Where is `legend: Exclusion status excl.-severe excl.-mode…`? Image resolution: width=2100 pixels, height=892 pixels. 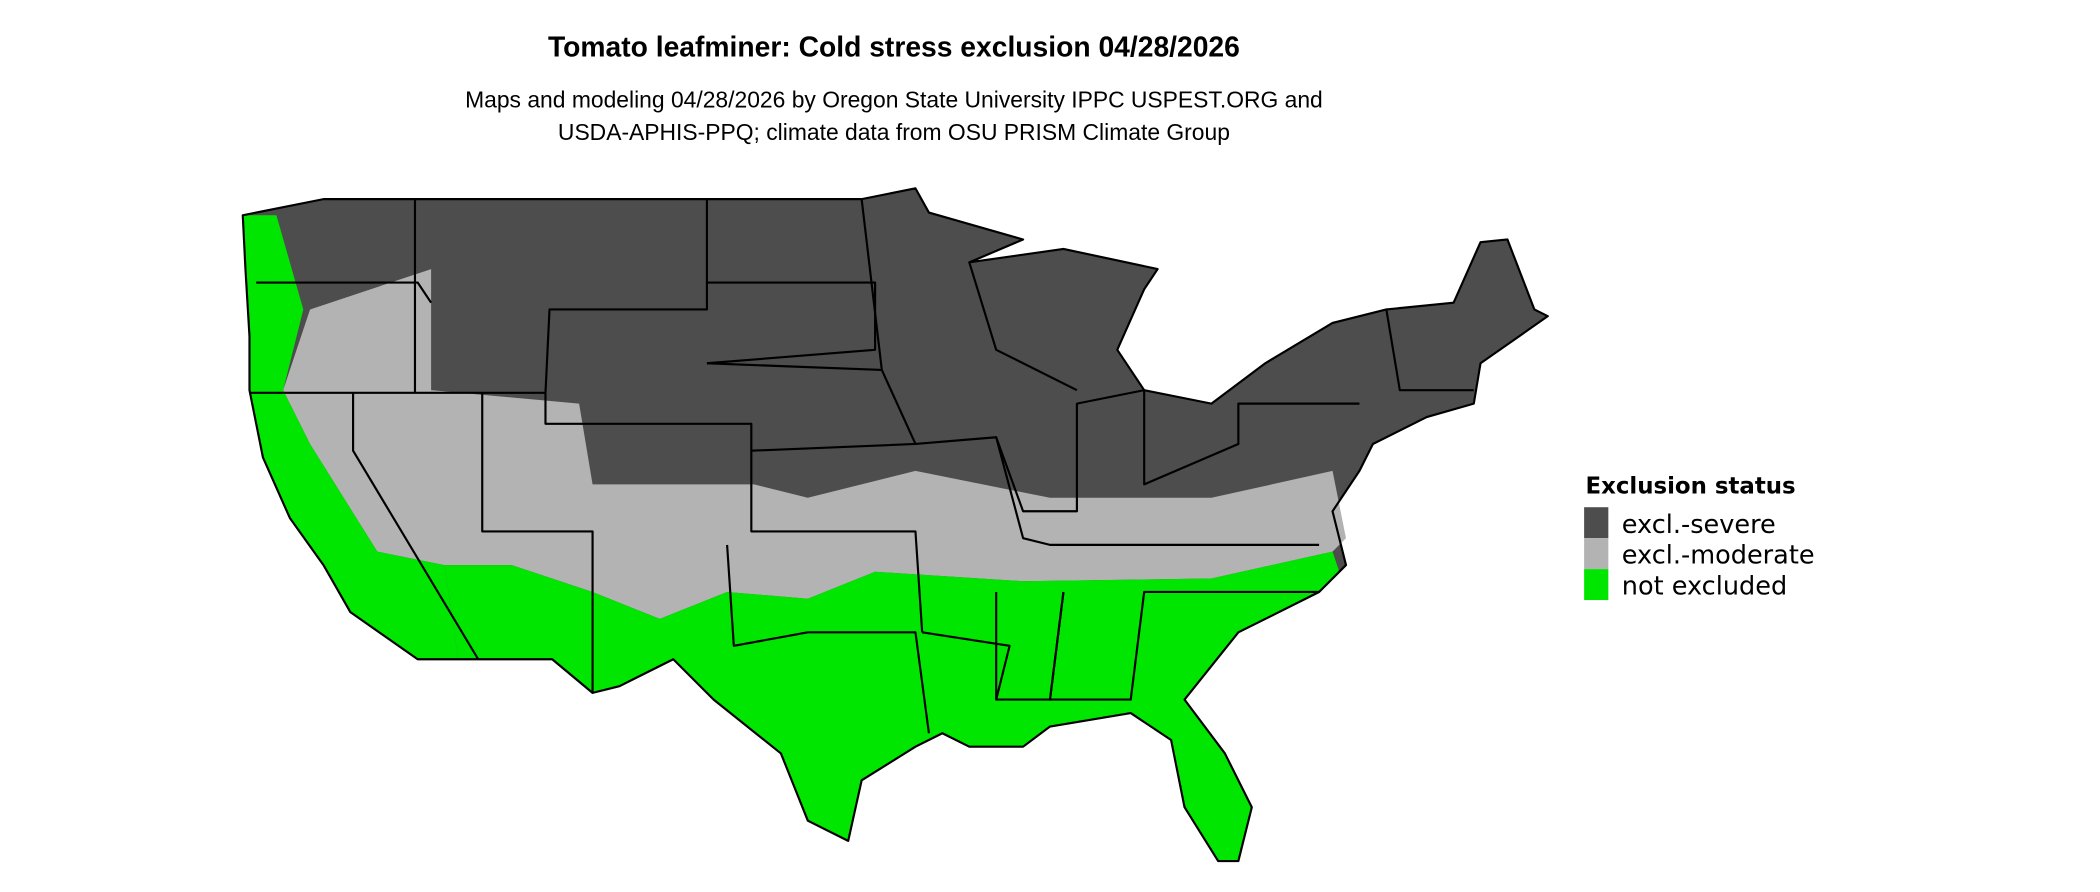
legend: Exclusion status excl.-severe excl.-mode… is located at coordinates (1699, 538).